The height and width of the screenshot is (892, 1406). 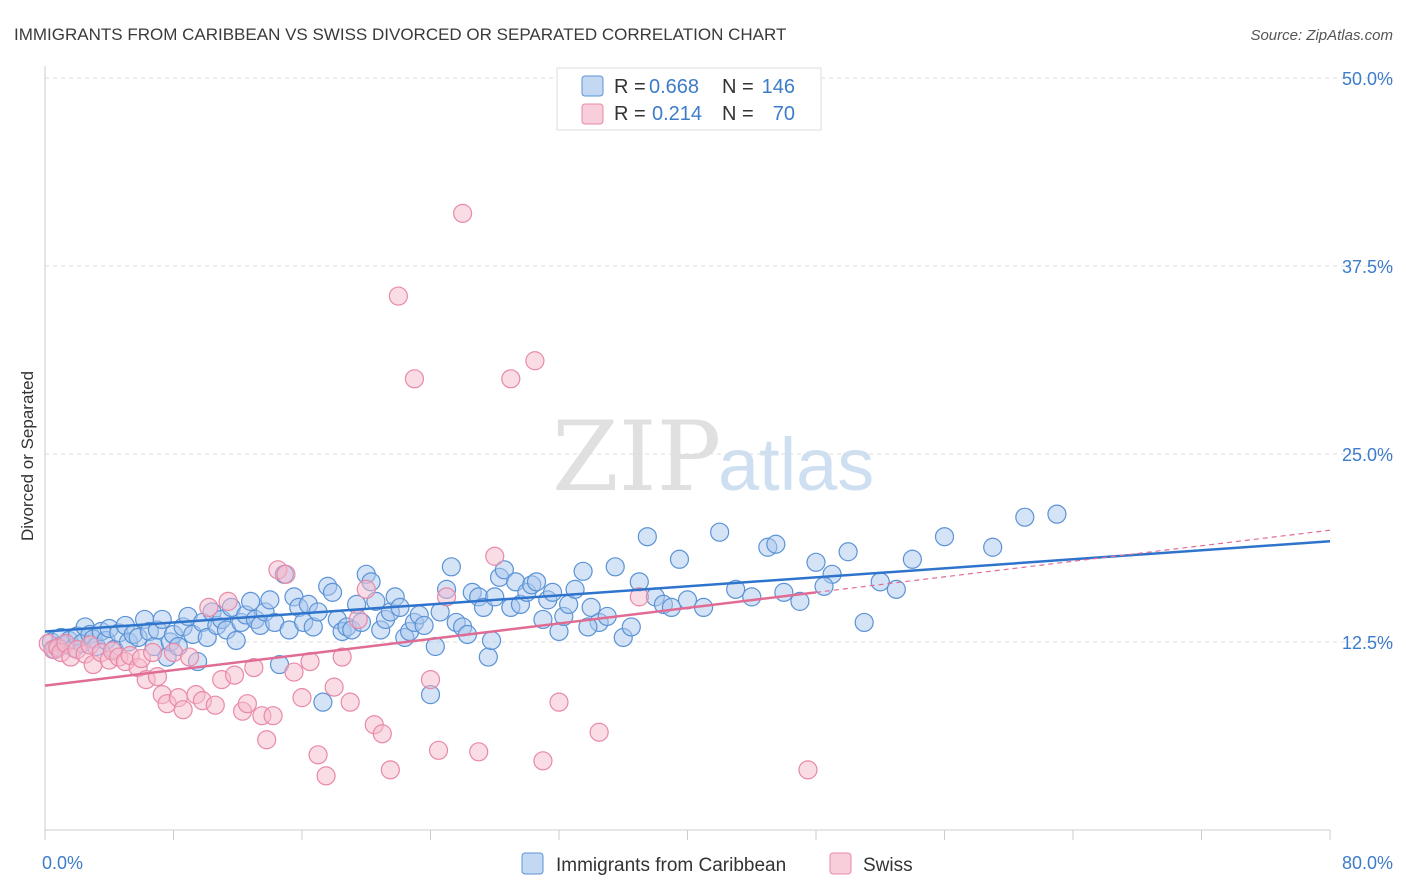 I want to click on legend-n-value-caribbean: 146, so click(x=778, y=87).